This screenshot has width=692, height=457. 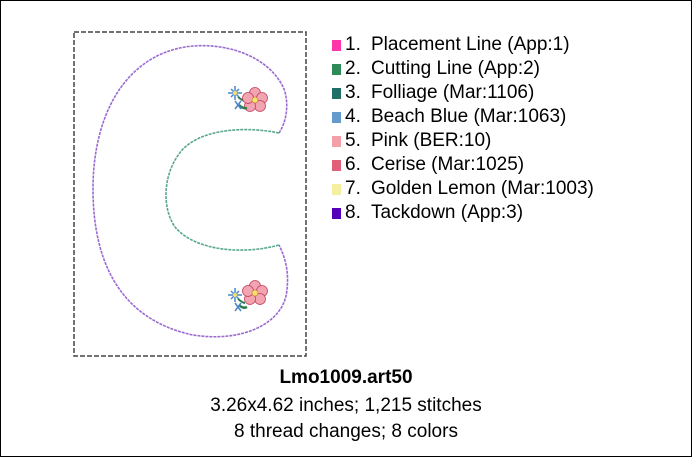 What do you see at coordinates (248, 296) in the screenshot?
I see `flower-motif-bottom` at bounding box center [248, 296].